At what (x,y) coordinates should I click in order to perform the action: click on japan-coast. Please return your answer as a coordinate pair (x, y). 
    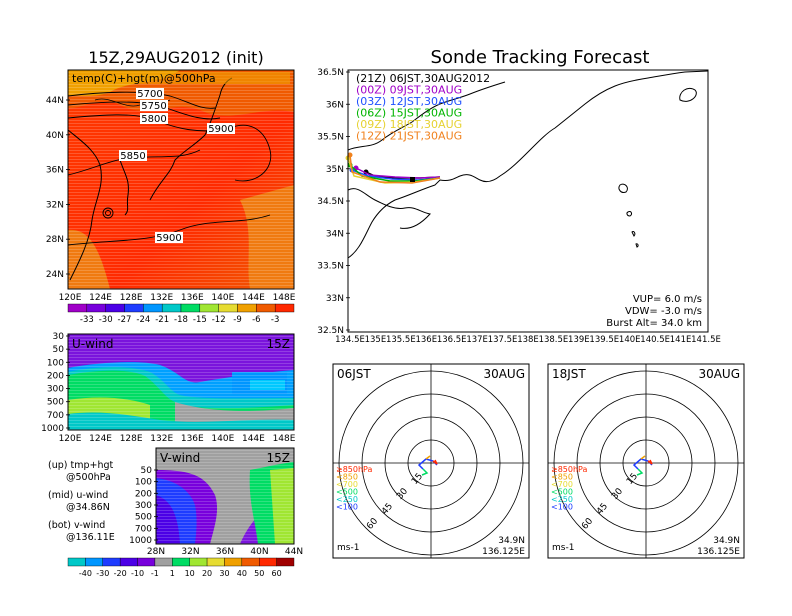
    Looking at the image, I should click on (191, 139).